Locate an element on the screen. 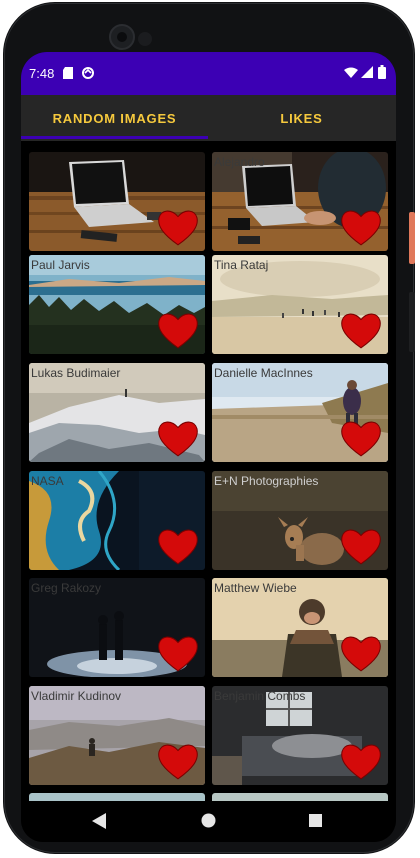 Image resolution: width=420 pixels, height=858 pixels. signal-icon is located at coordinates (367, 72).